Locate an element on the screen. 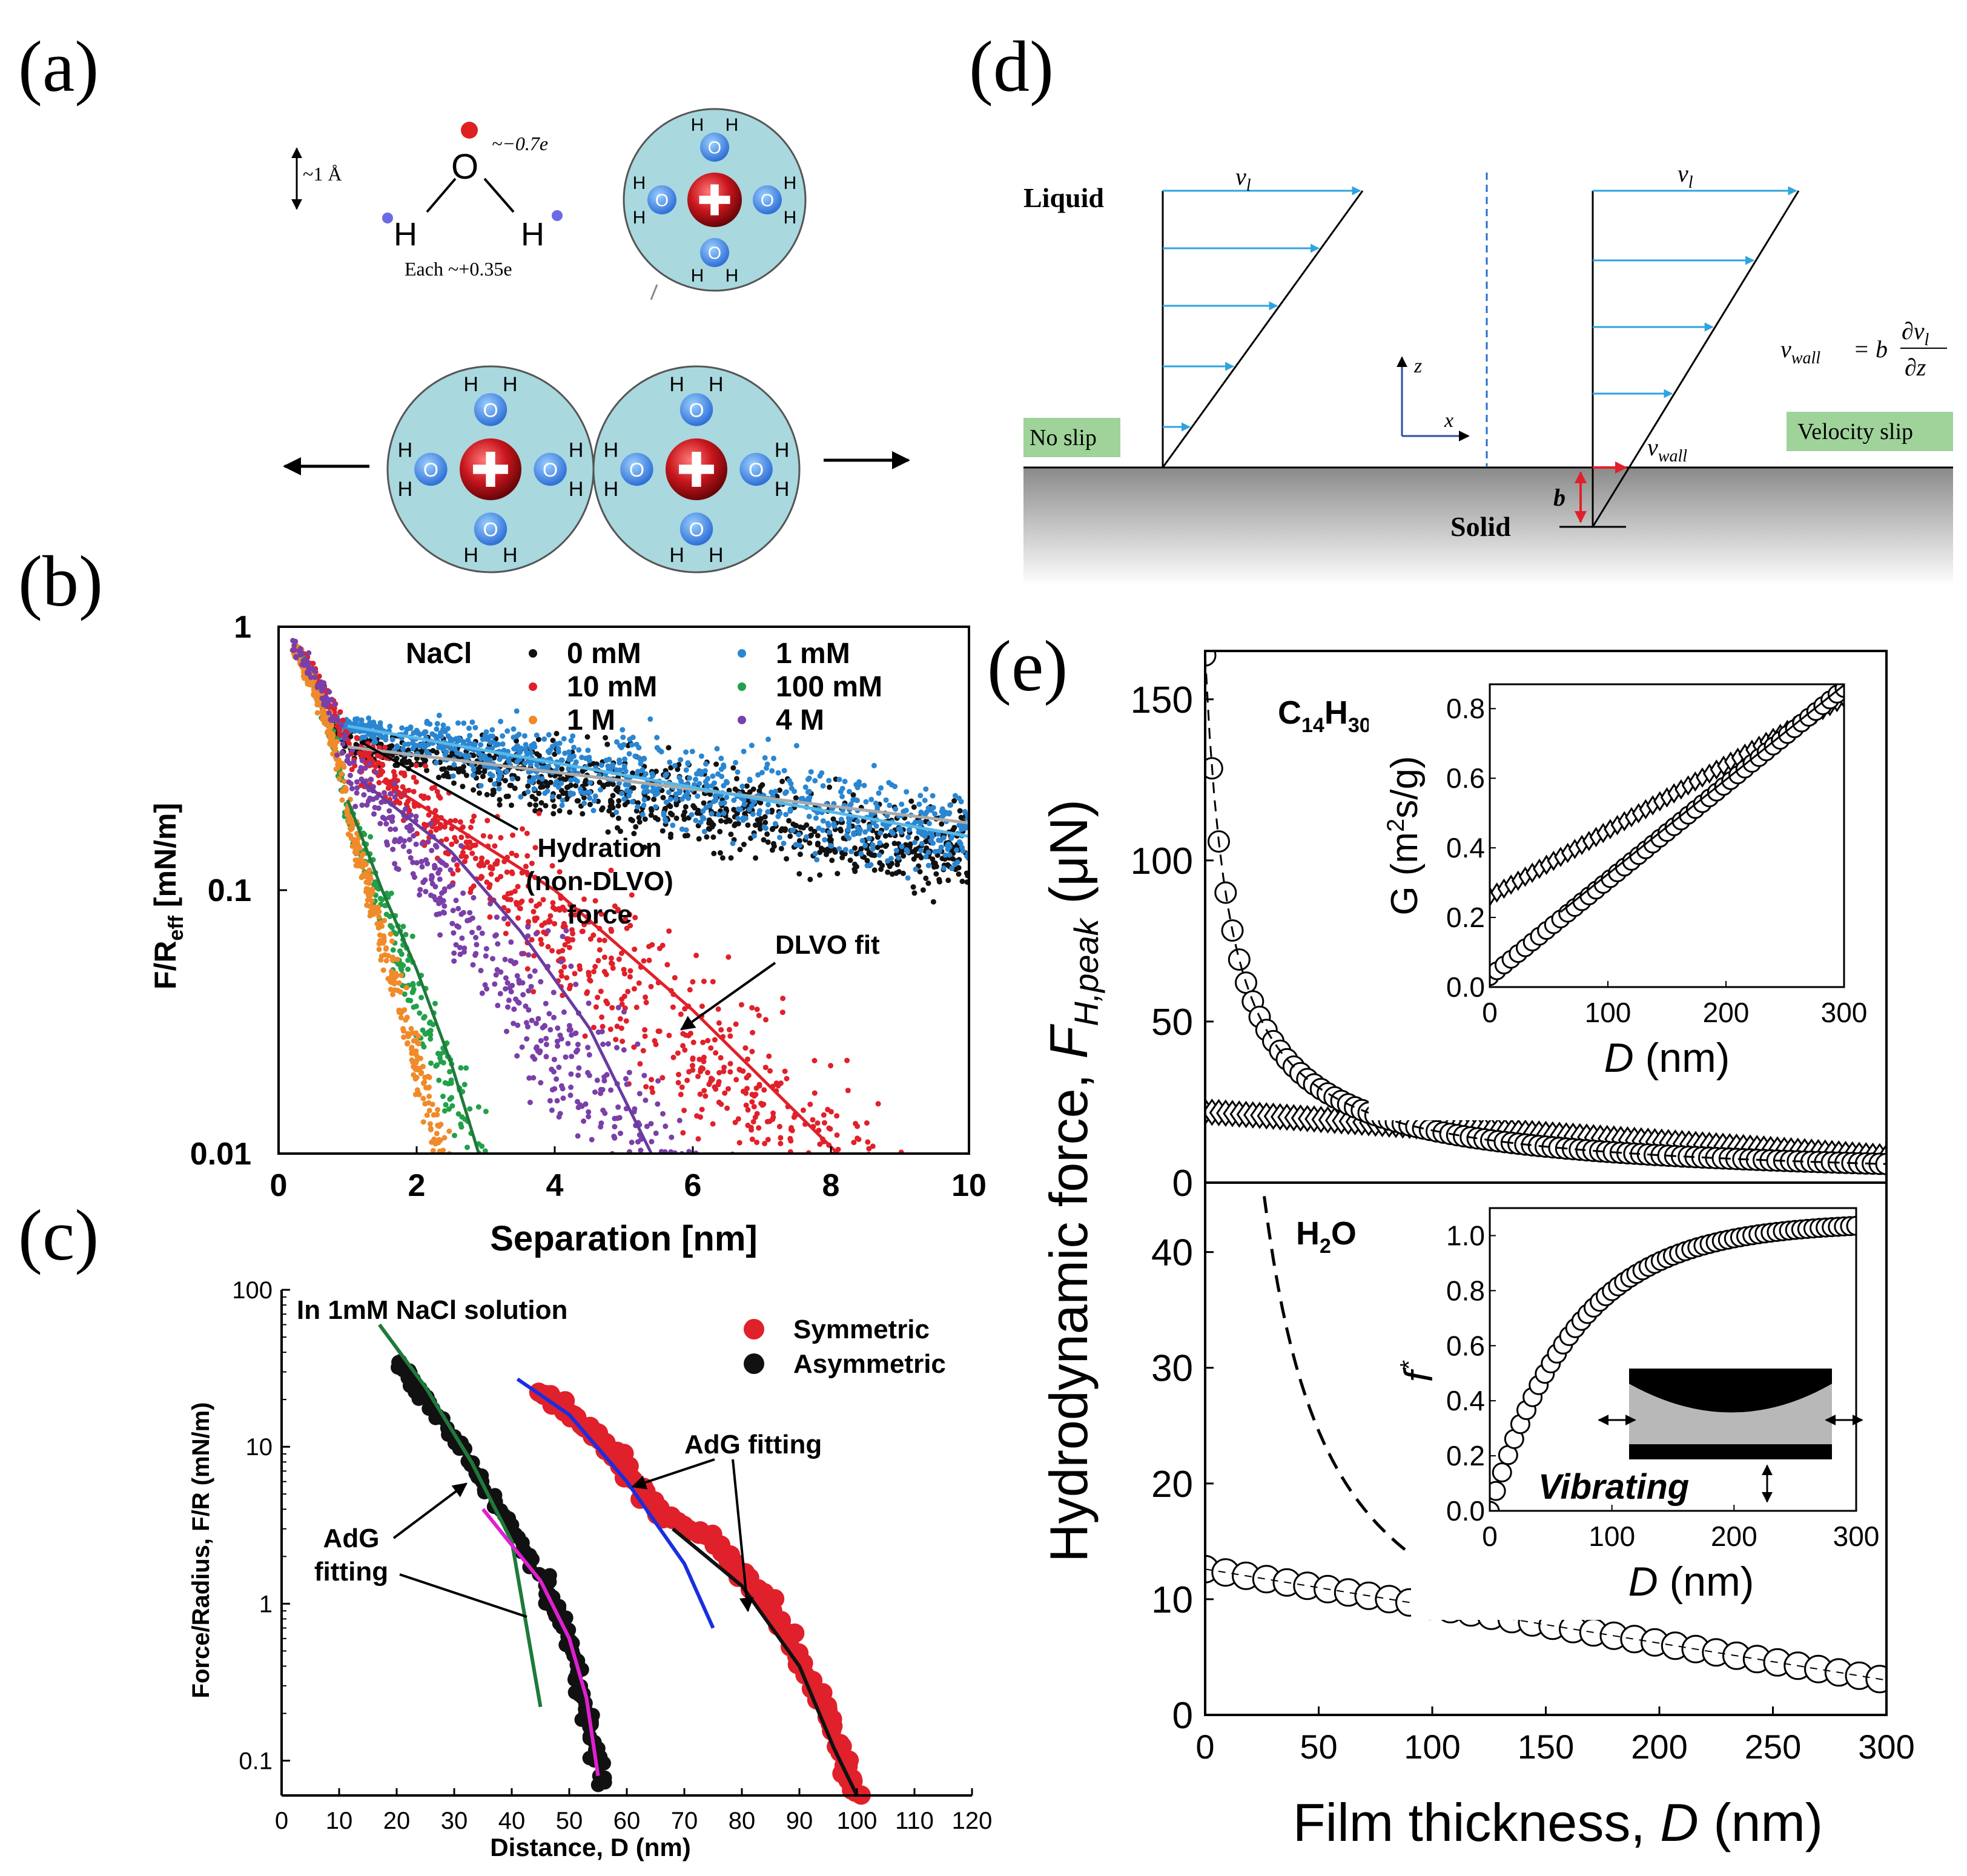 The width and height of the screenshot is (1967, 1876). x-axis-label: Distance, D (nm) is located at coordinates (590, 1847).